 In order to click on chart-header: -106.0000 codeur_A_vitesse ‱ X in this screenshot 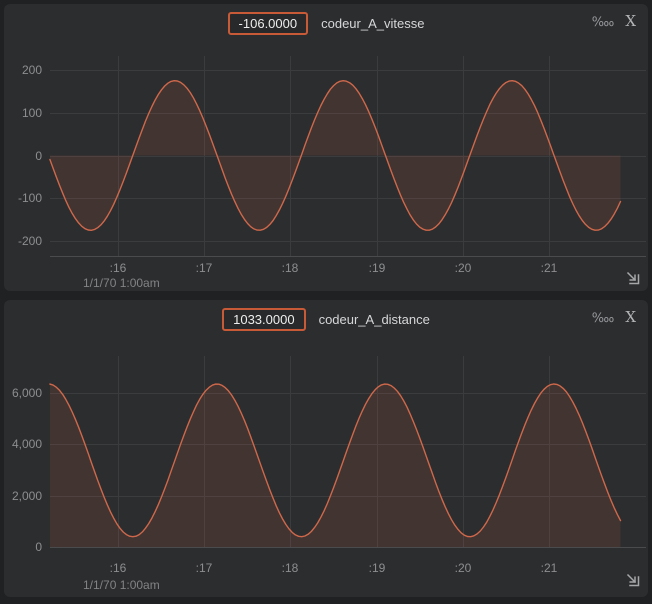, I will do `click(326, 22)`.